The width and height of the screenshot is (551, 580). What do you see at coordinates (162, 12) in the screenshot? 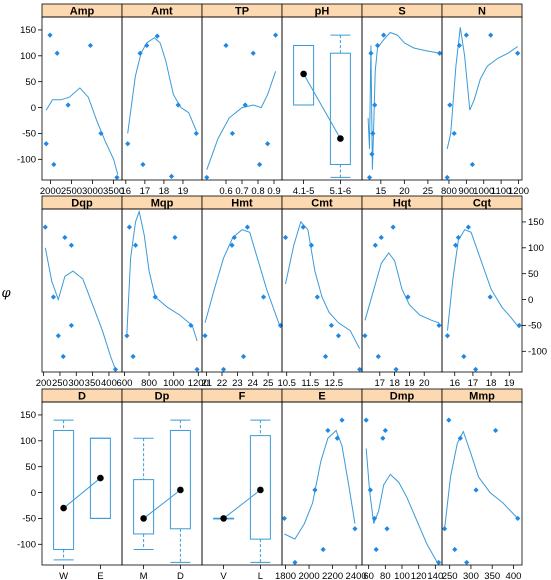
I see `panel-title: Amt` at bounding box center [162, 12].